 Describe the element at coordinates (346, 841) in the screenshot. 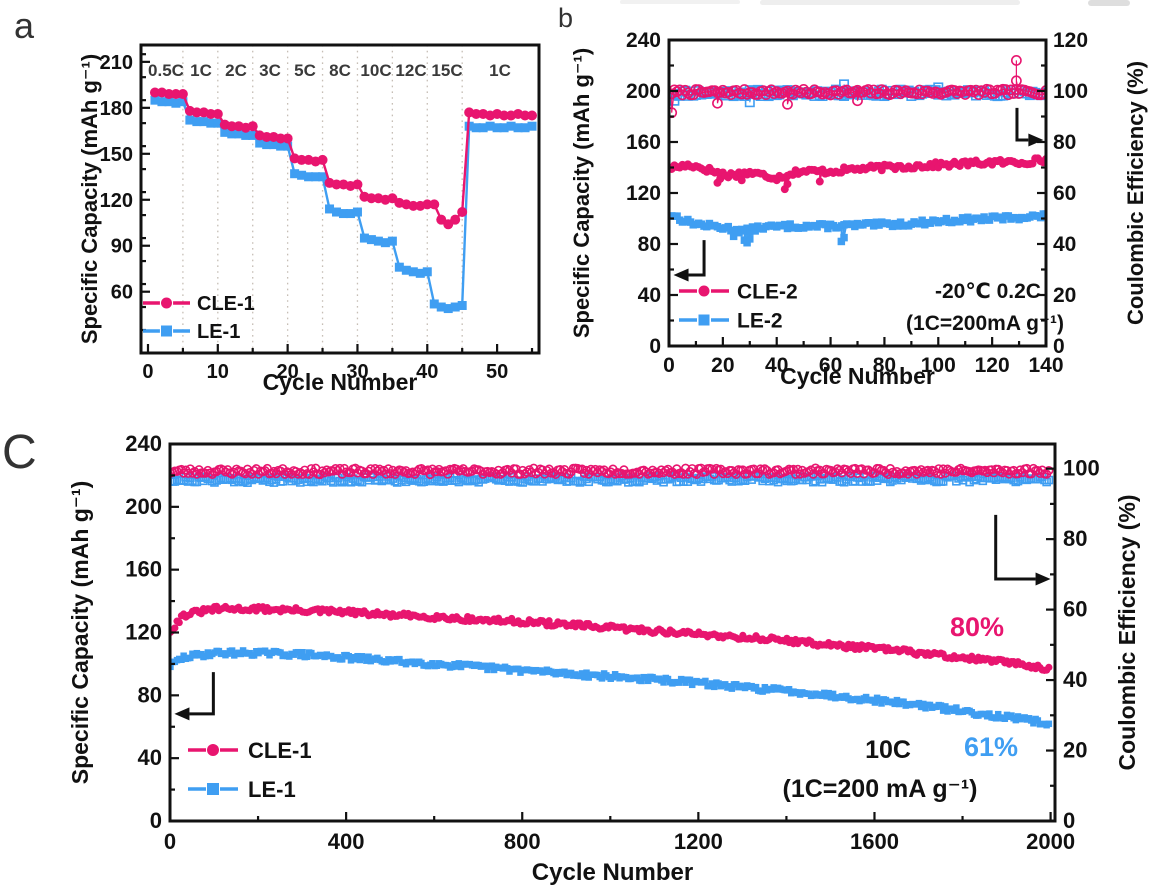

I see `x-tick-label: 400` at that location.